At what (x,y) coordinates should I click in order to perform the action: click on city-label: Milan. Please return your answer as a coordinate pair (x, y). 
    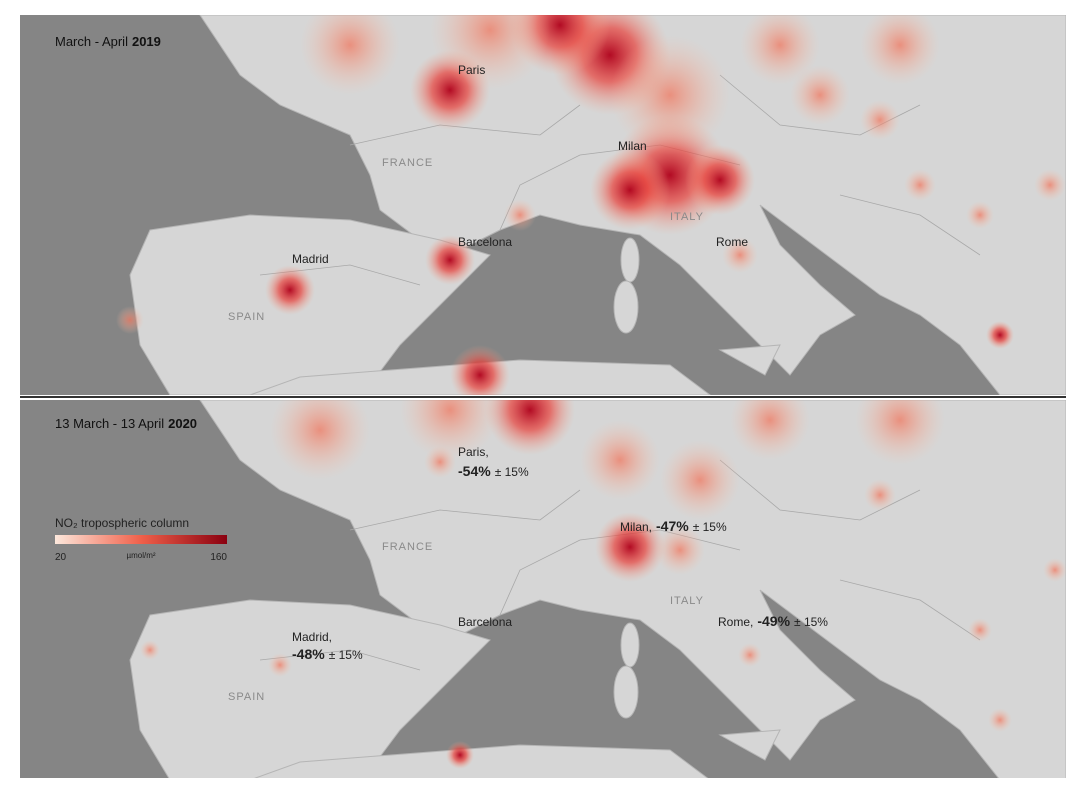
    Looking at the image, I should click on (632, 146).